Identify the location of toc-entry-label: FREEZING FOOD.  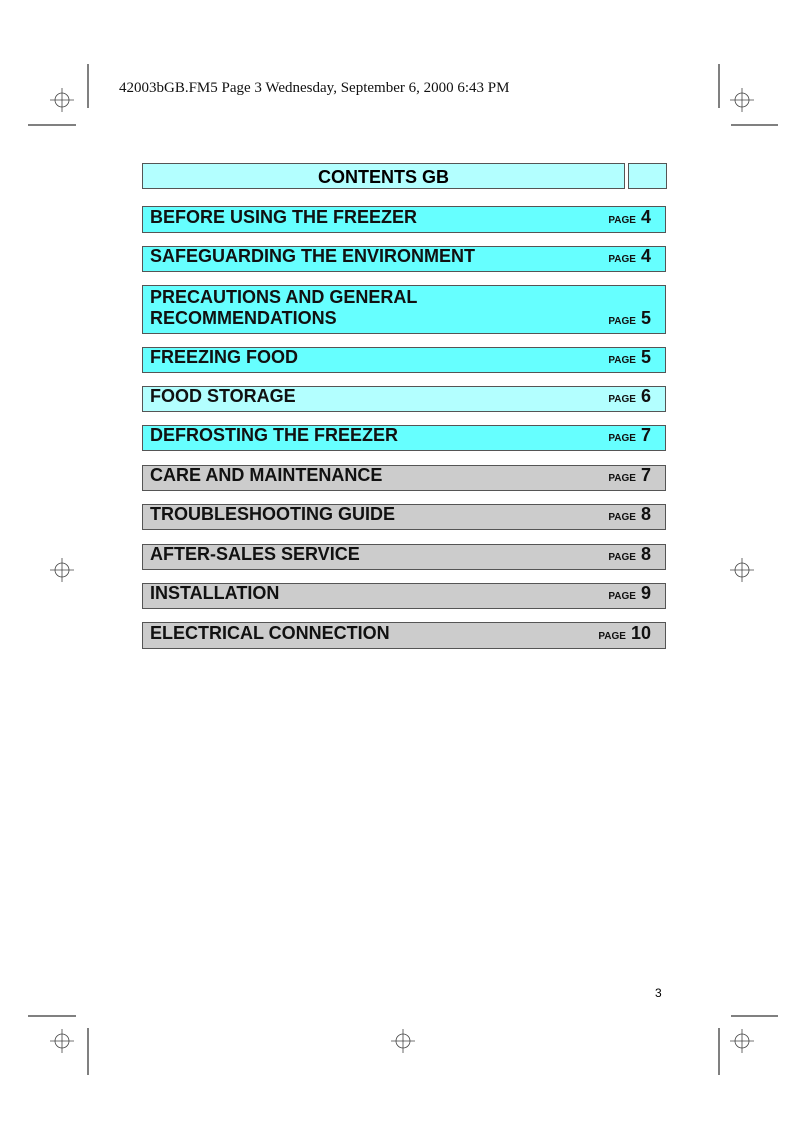
(224, 357).